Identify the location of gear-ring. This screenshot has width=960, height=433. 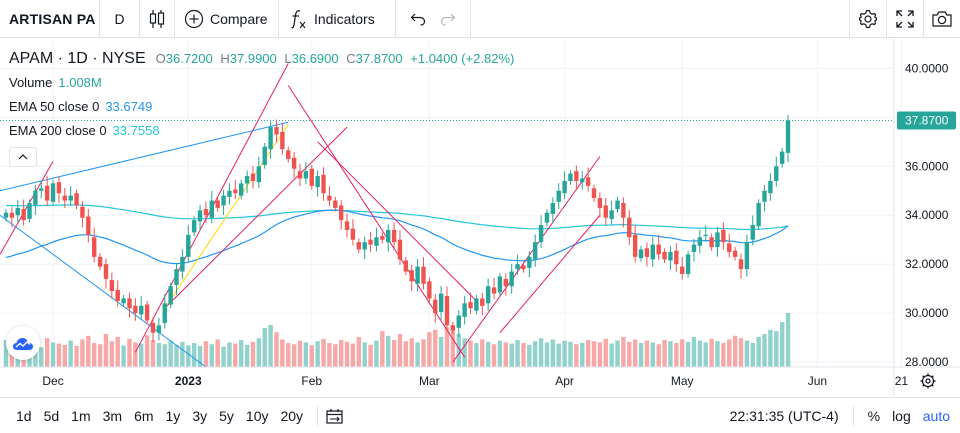
(928, 381).